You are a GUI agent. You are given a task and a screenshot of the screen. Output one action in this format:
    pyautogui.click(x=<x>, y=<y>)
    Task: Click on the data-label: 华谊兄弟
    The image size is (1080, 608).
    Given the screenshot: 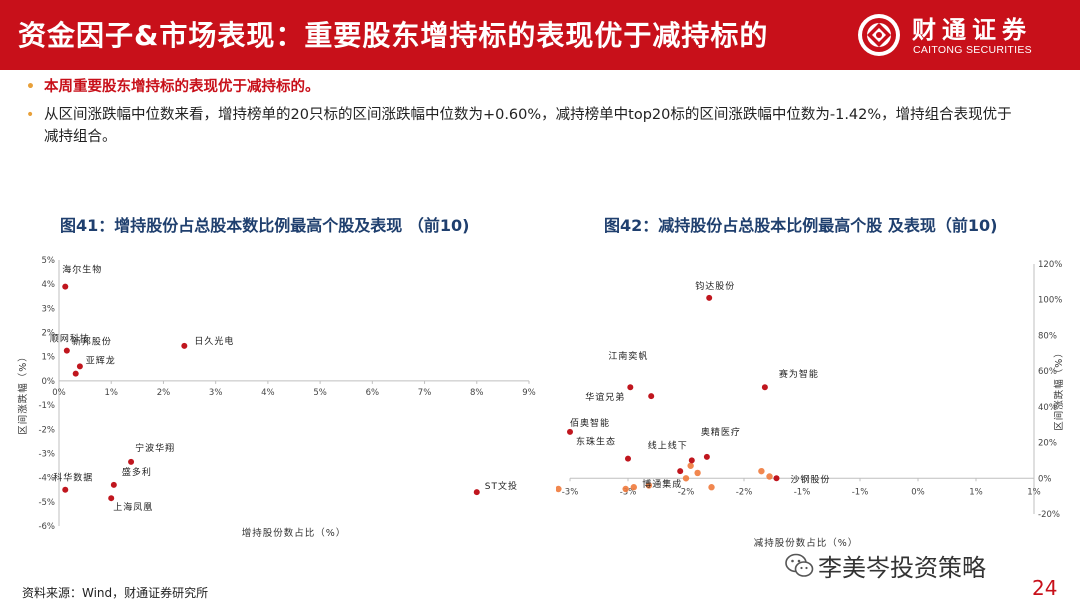 What is the action you would take?
    pyautogui.click(x=605, y=397)
    